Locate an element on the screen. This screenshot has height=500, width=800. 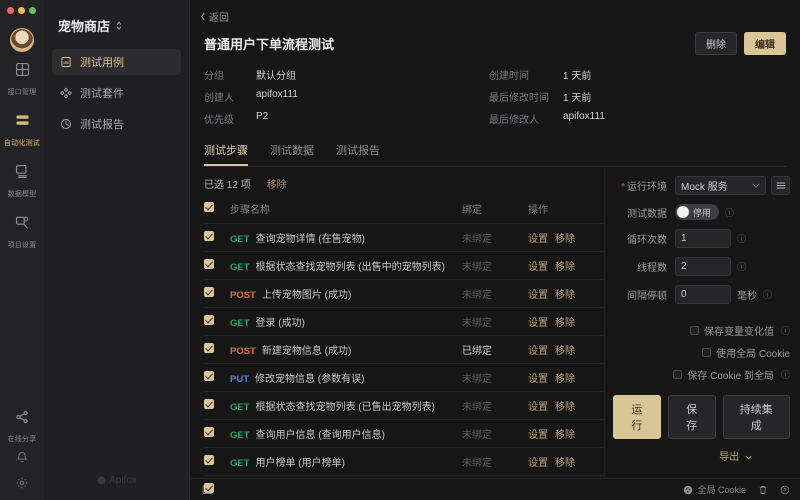
chevron-left-icon is located at coordinates (202, 16).